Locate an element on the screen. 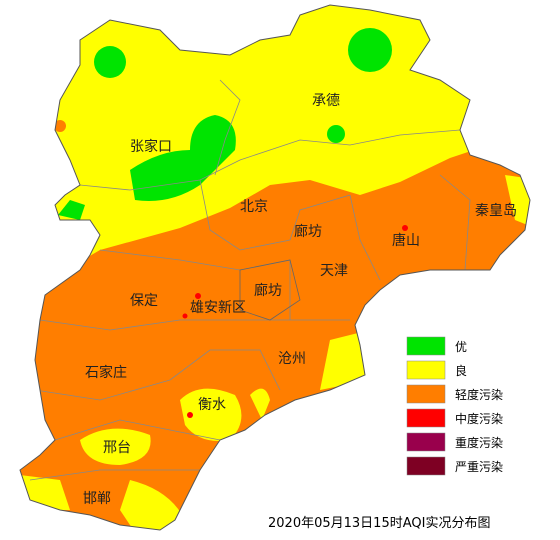  city-label: 天津 is located at coordinates (334, 271).